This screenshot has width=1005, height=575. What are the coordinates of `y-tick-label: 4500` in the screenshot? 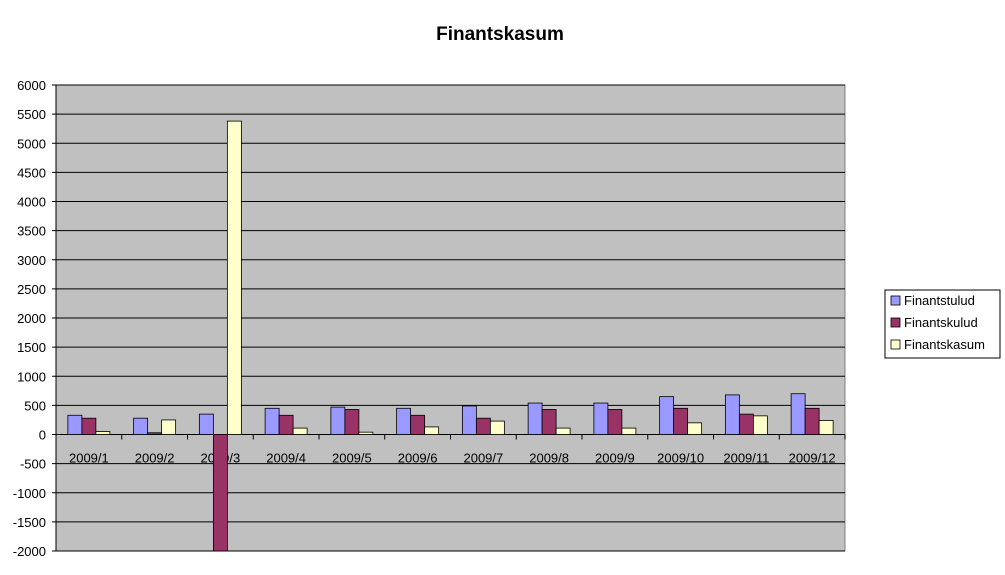 It's located at (31, 172).